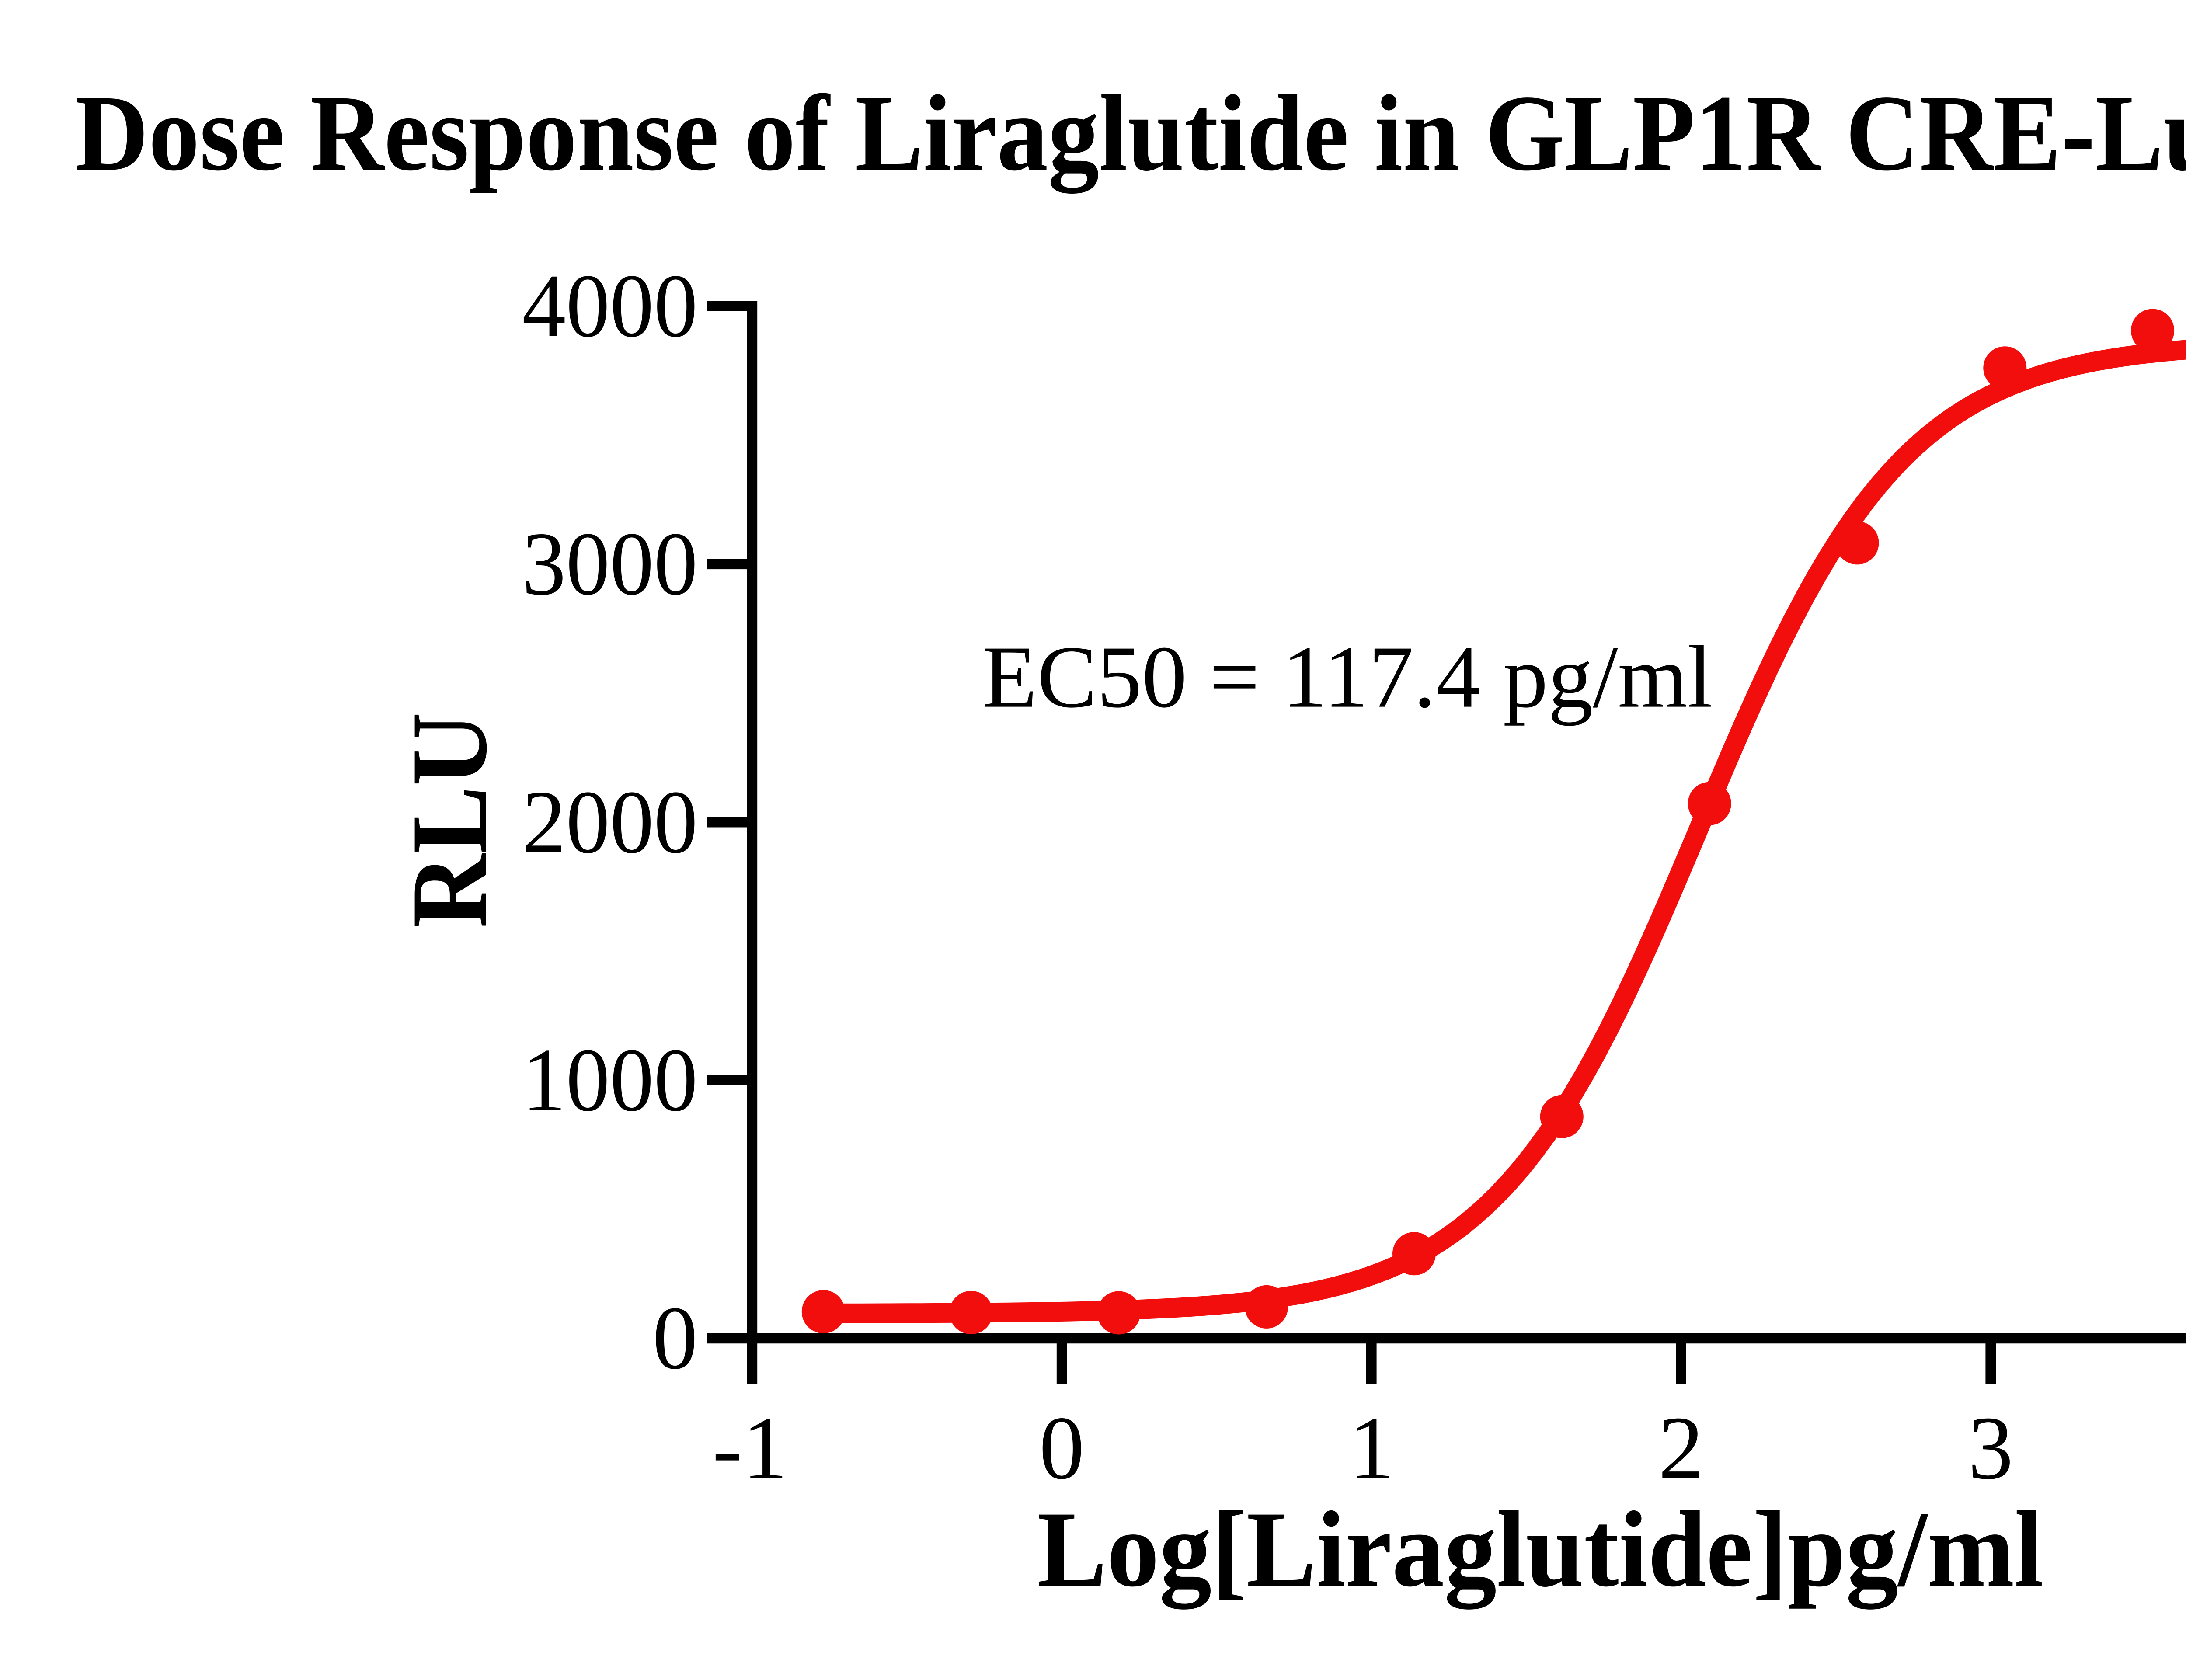  What do you see at coordinates (1371, 1448) in the screenshot?
I see `svg-text: 1` at bounding box center [1371, 1448].